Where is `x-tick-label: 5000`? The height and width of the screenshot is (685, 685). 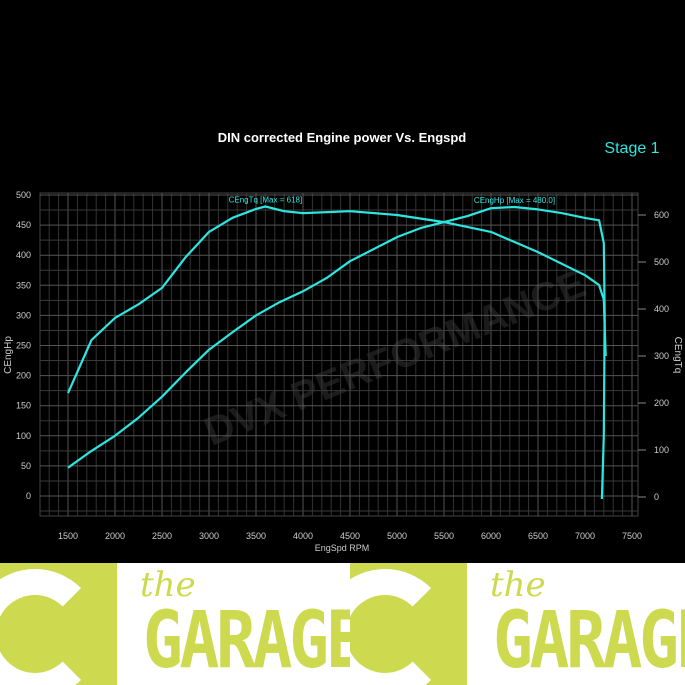
x-tick-label: 5000 is located at coordinates (397, 536).